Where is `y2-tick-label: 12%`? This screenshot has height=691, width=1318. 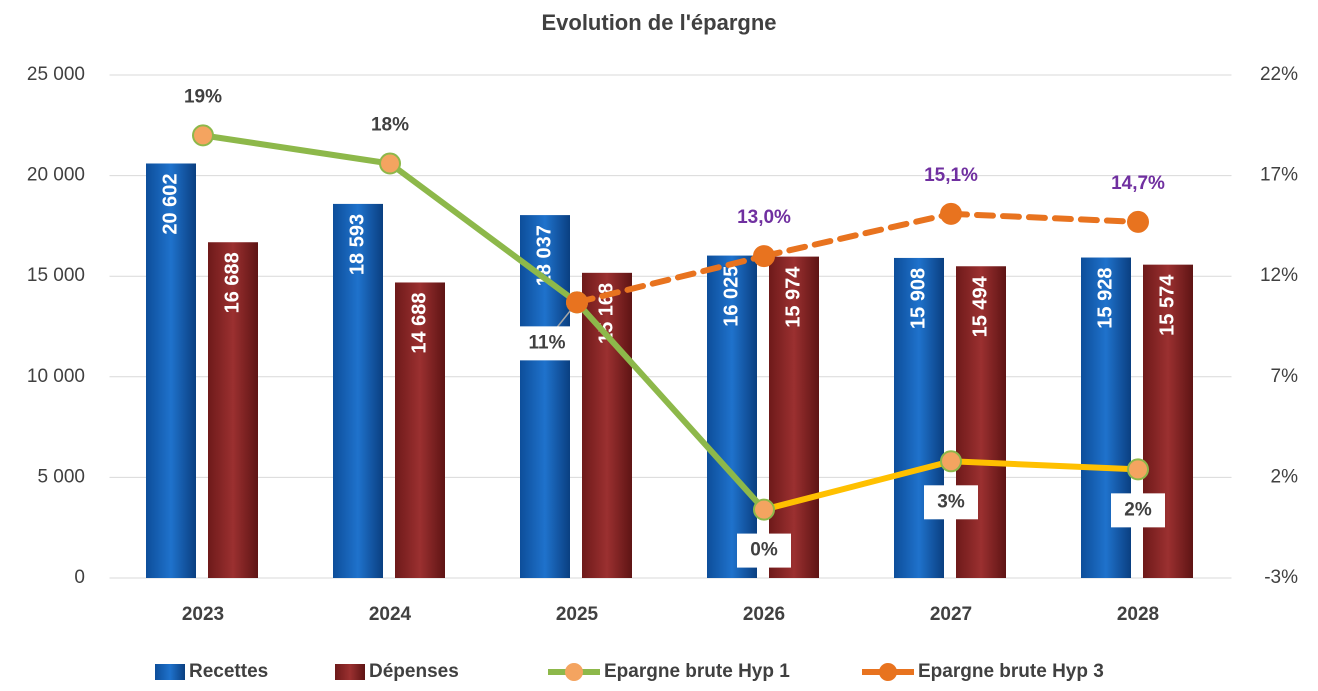
y2-tick-label: 12% is located at coordinates (1279, 275).